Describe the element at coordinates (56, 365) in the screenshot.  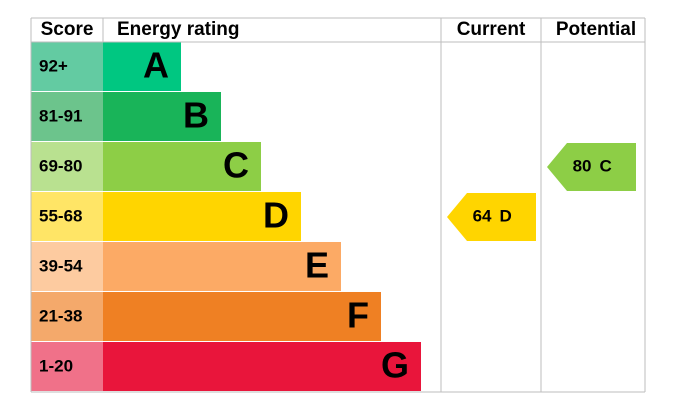
I see `score-label: 1-20` at that location.